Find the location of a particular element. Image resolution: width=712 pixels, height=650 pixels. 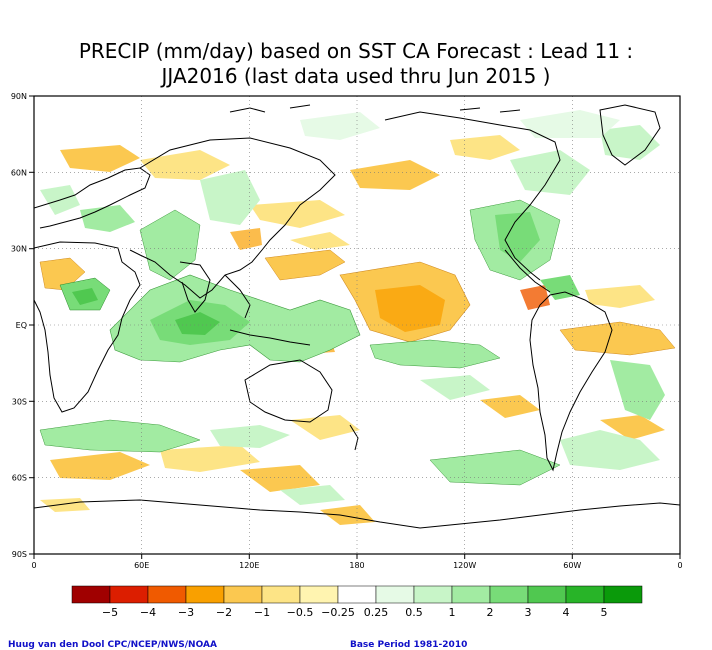

colorbar-label: −0.25 is located at coordinates (338, 612).